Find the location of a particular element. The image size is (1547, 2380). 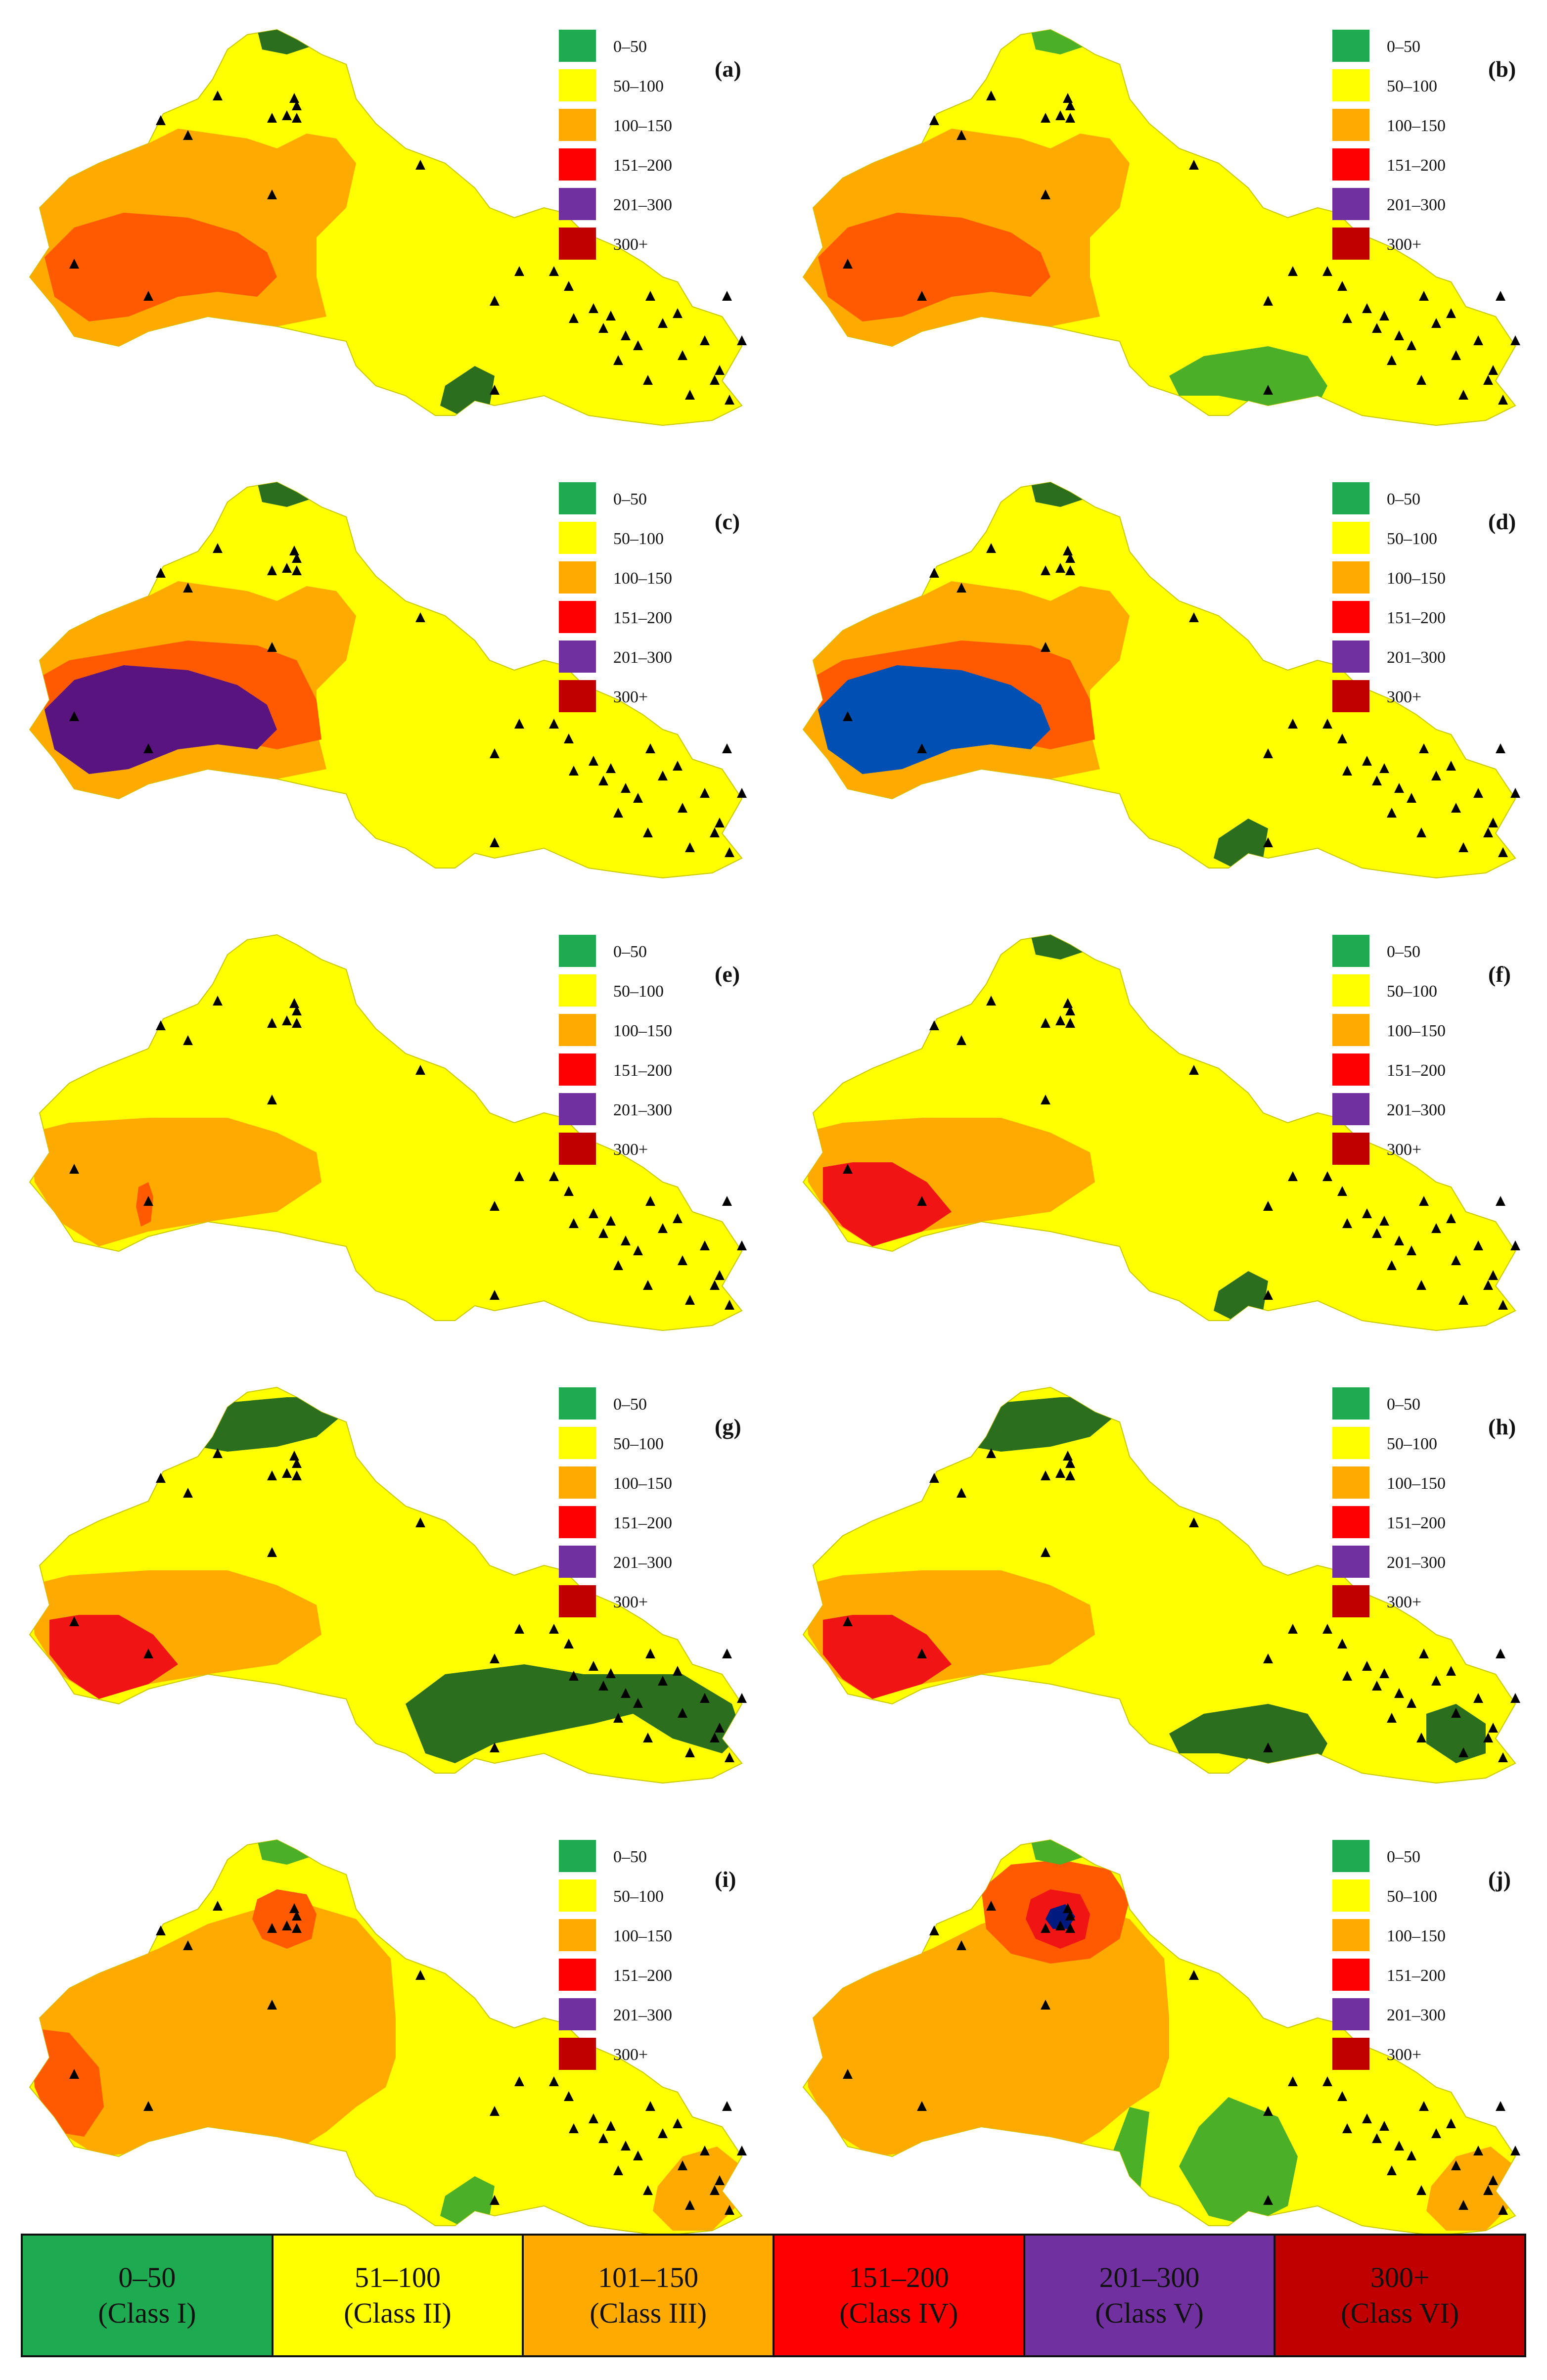

panel-label: (d) is located at coordinates (1502, 521).